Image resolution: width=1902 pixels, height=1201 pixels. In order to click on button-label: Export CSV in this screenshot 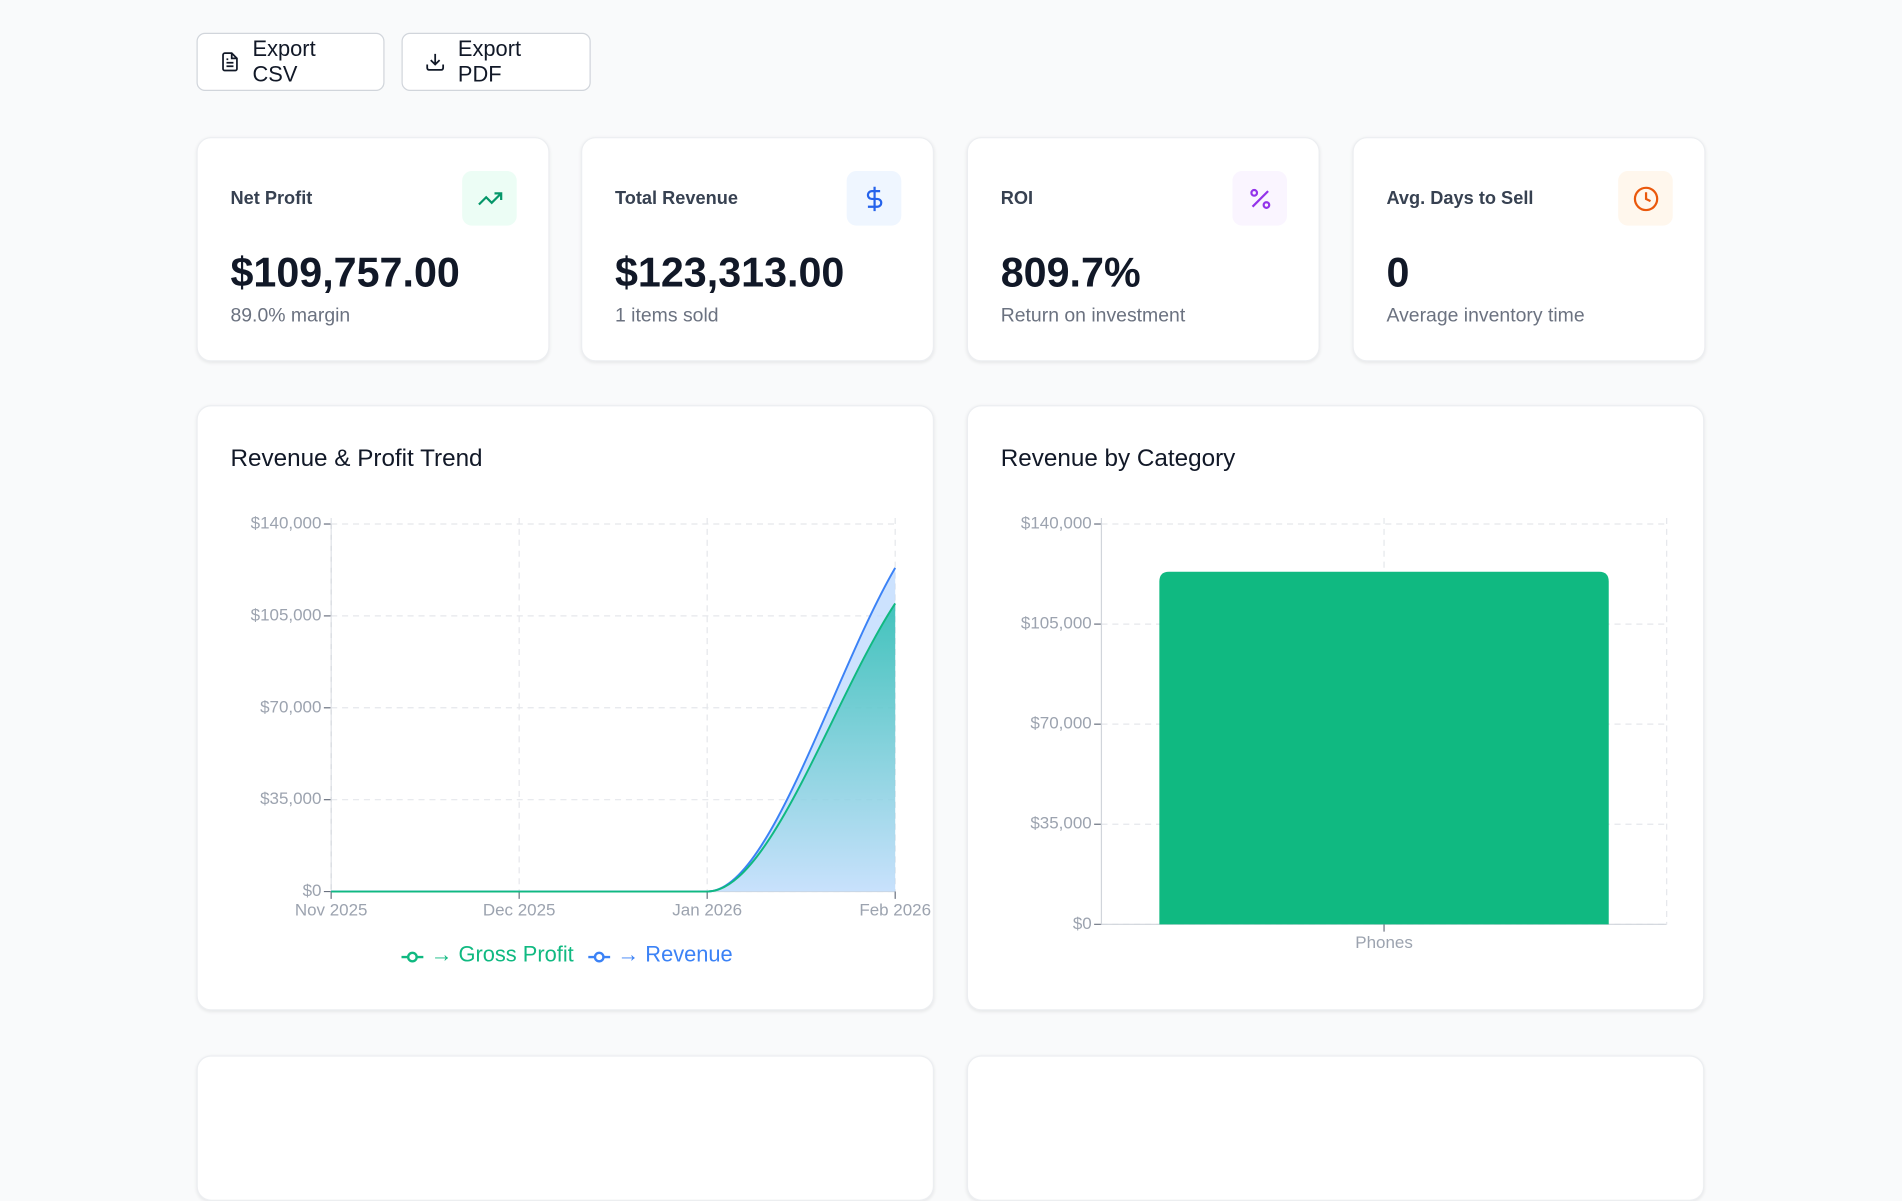, I will do `click(284, 61)`.